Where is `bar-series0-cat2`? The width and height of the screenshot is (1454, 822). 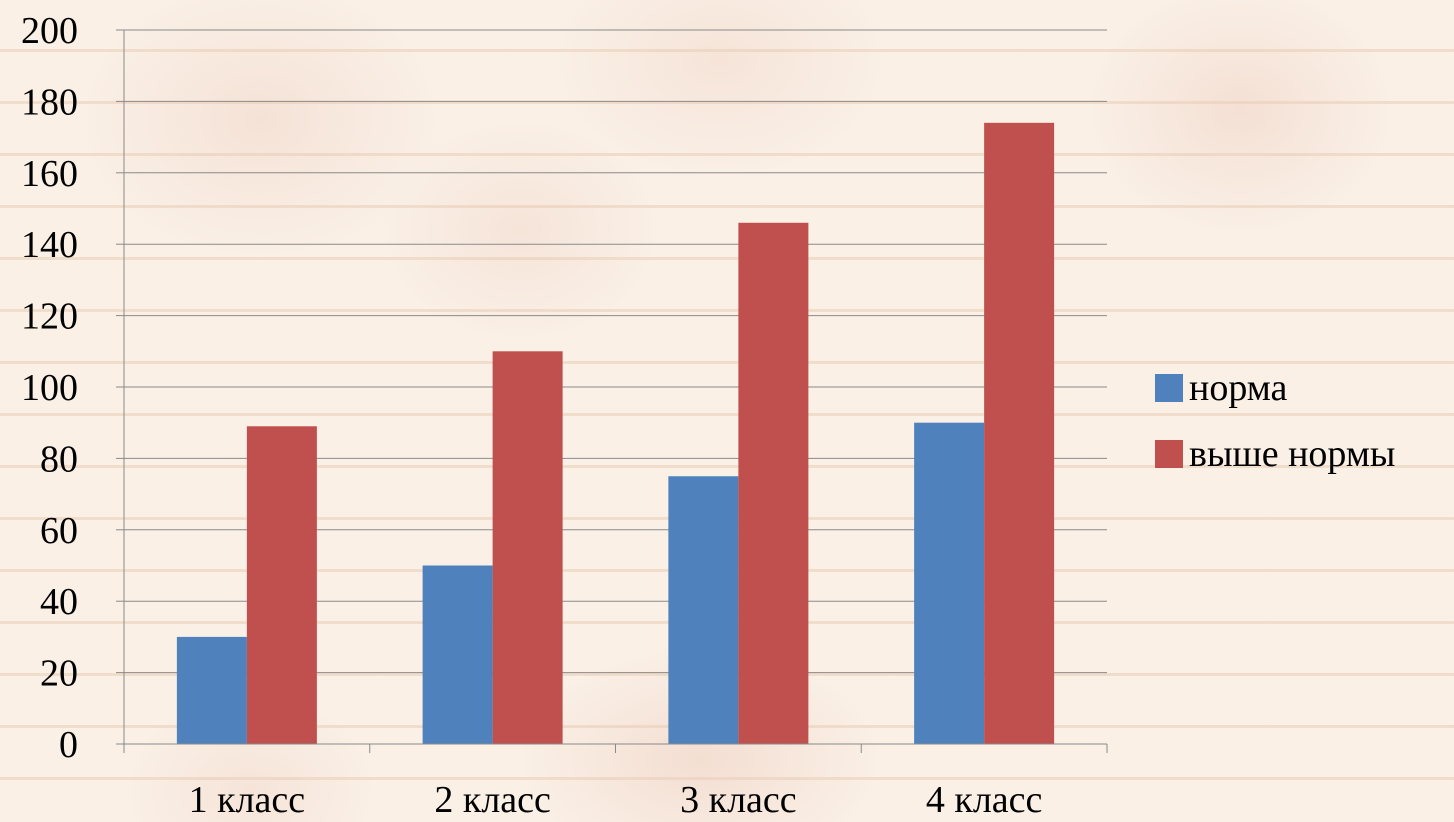 bar-series0-cat2 is located at coordinates (703, 610).